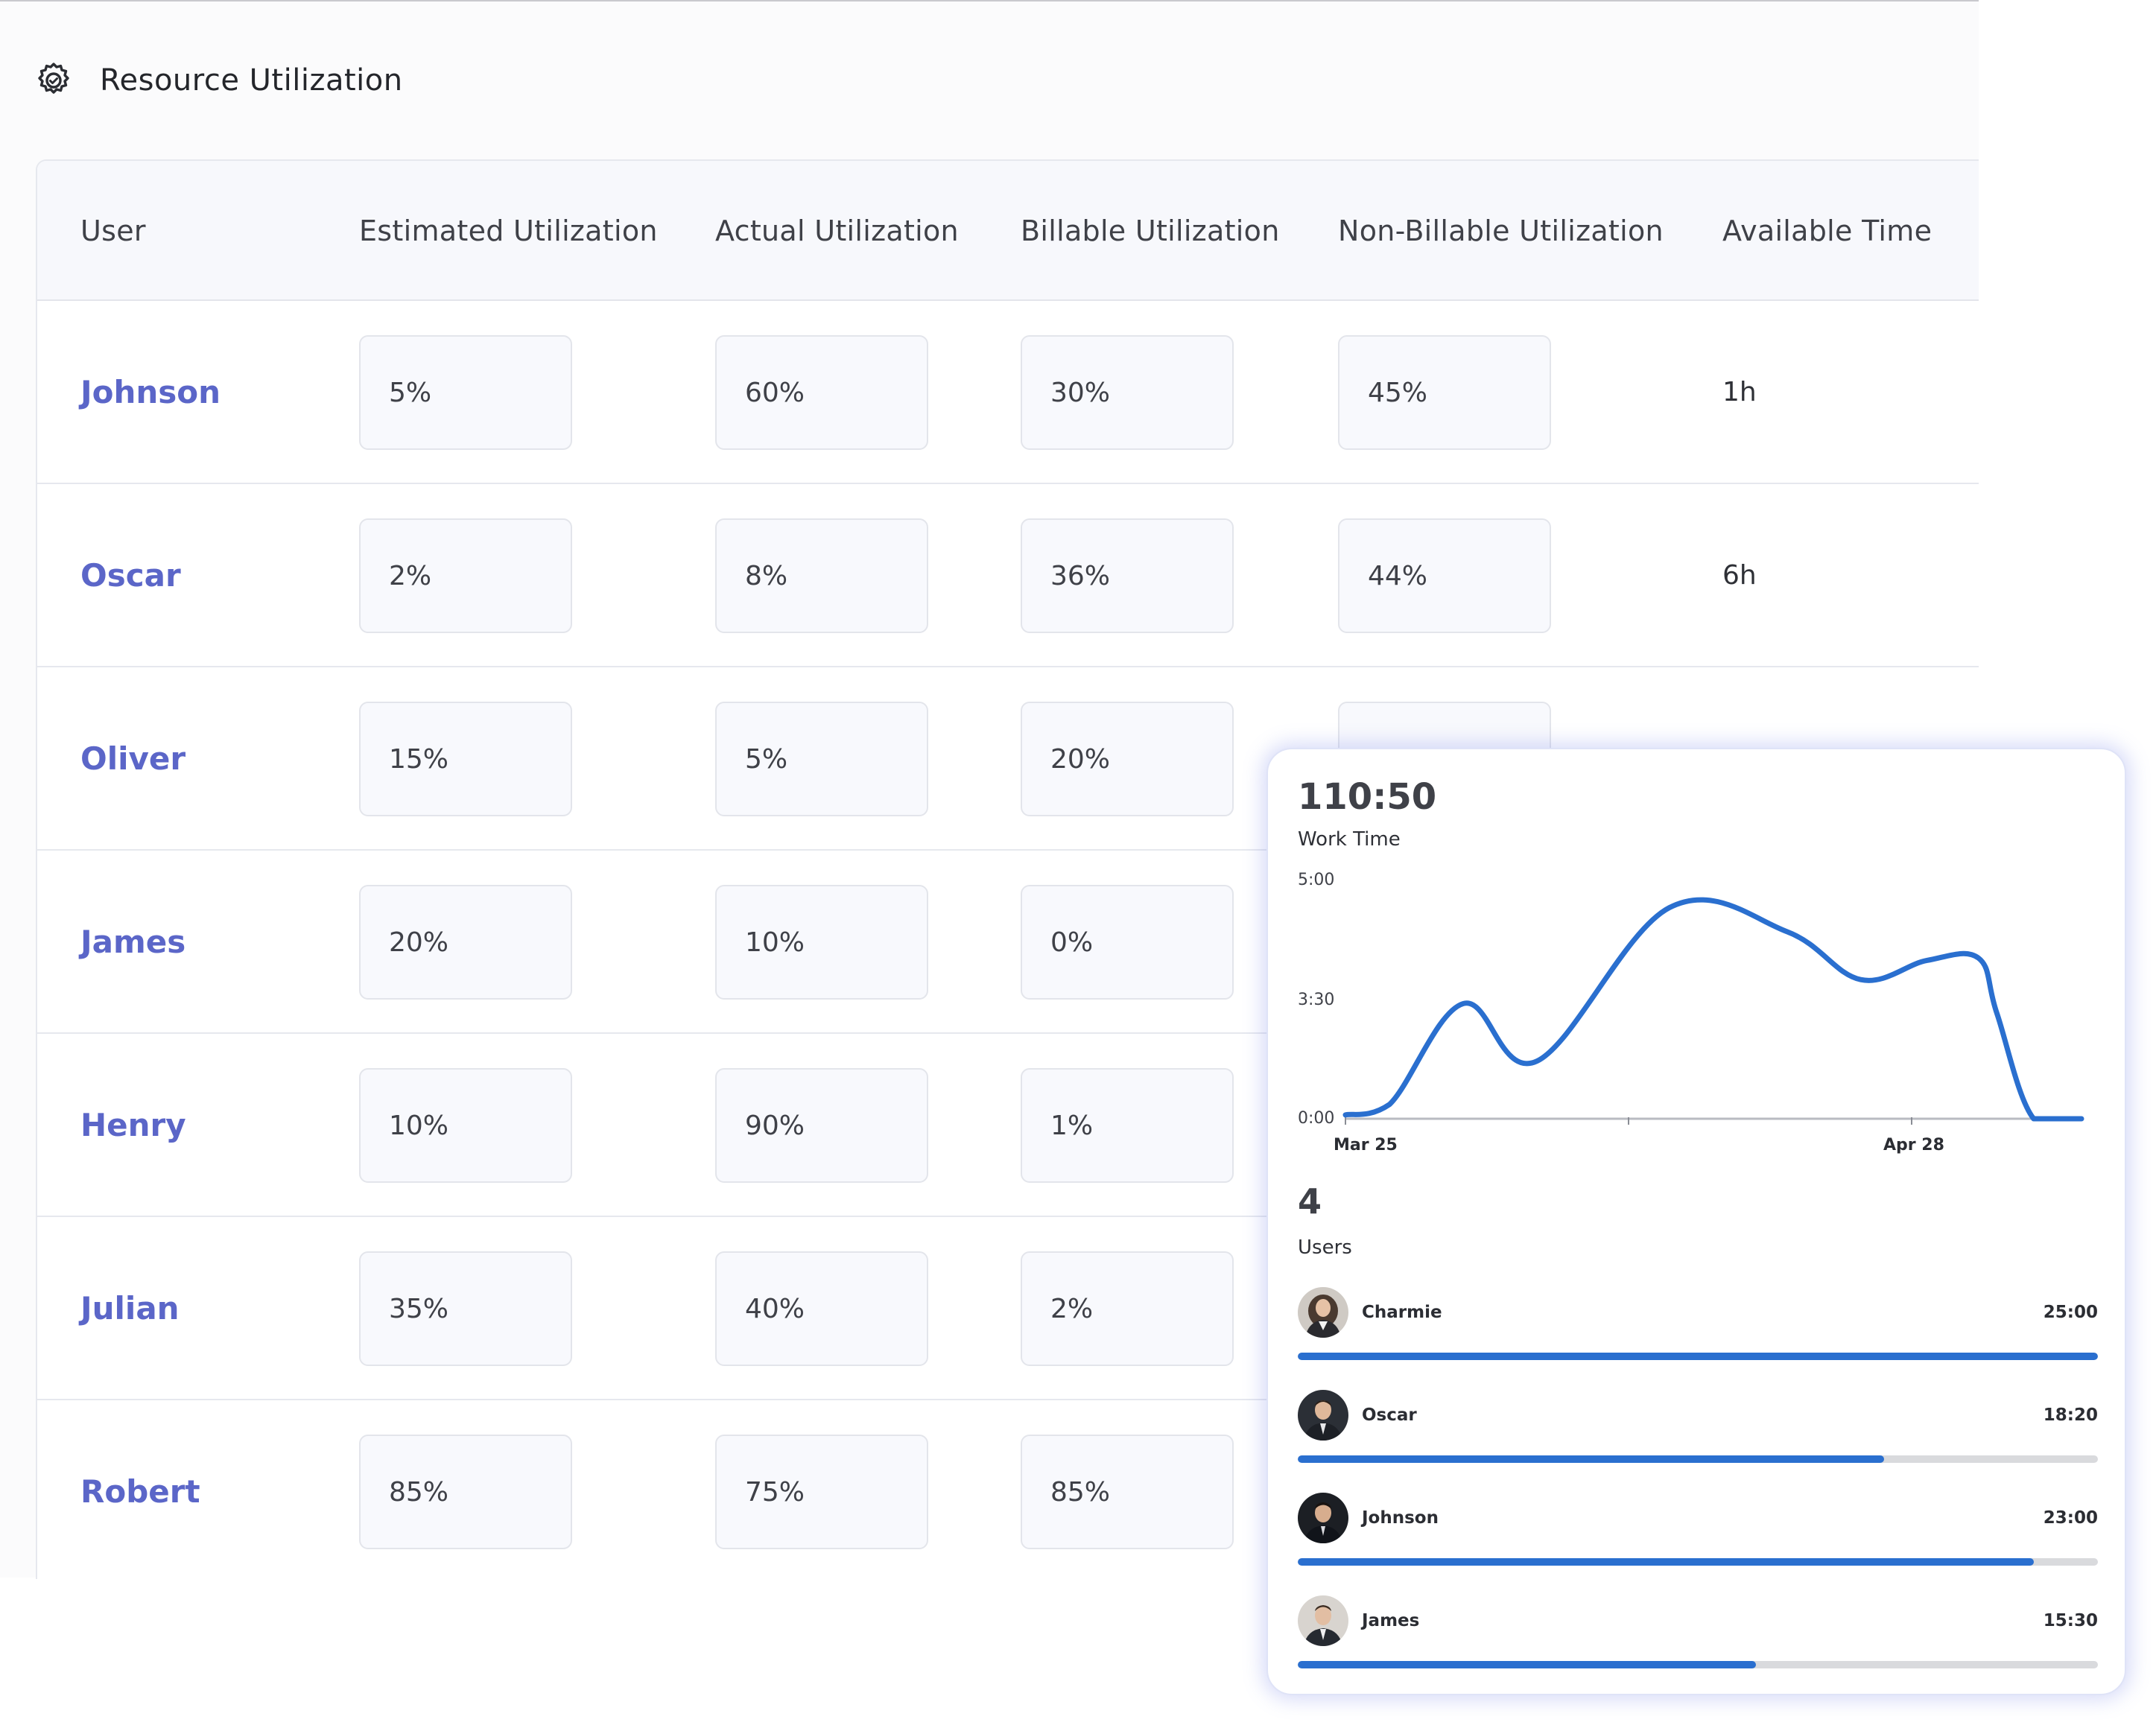  Describe the element at coordinates (2070, 1620) in the screenshot. I see `user-time: 15:30` at that location.